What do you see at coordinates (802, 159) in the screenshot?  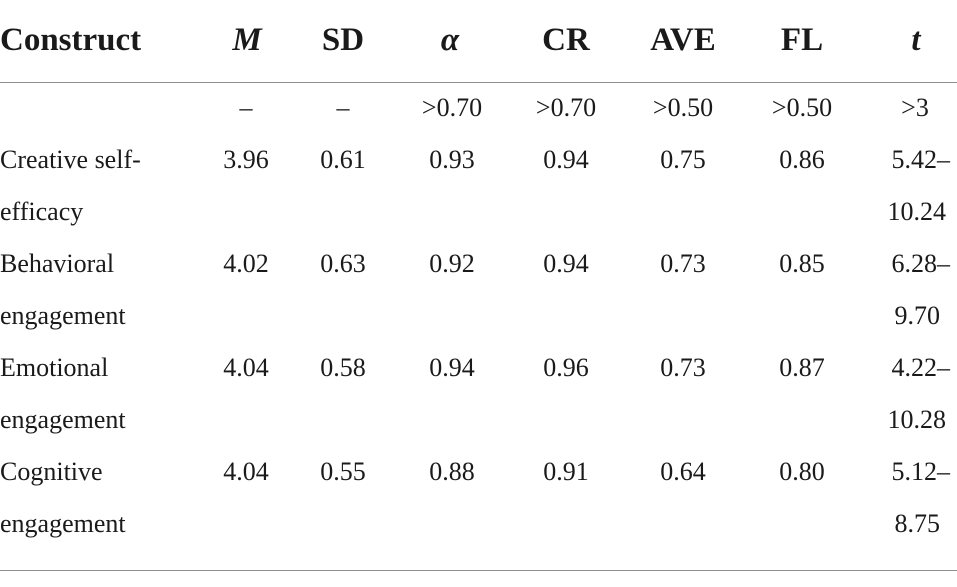 I see `value-fl: 0.86` at bounding box center [802, 159].